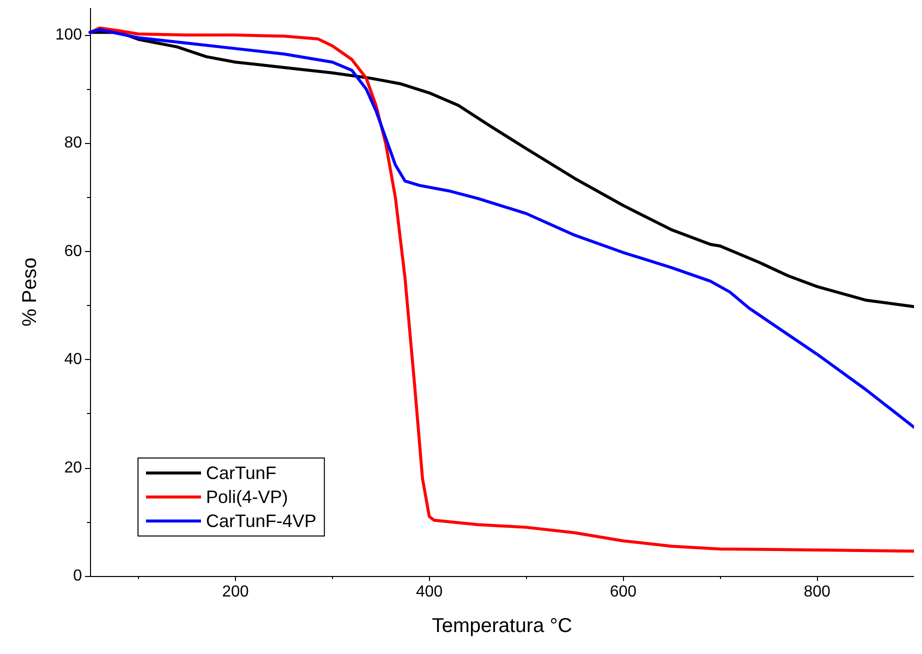  I want to click on y-tick-label: 60, so click(73, 251).